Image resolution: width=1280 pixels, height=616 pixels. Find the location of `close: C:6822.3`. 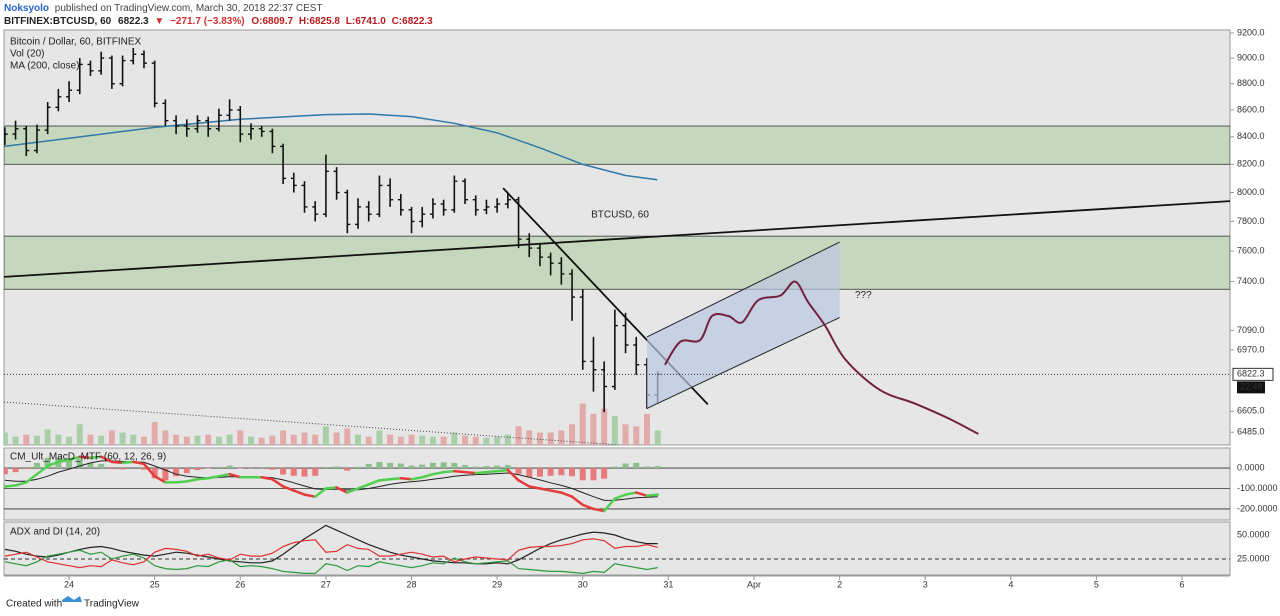

close: C:6822.3 is located at coordinates (413, 21).